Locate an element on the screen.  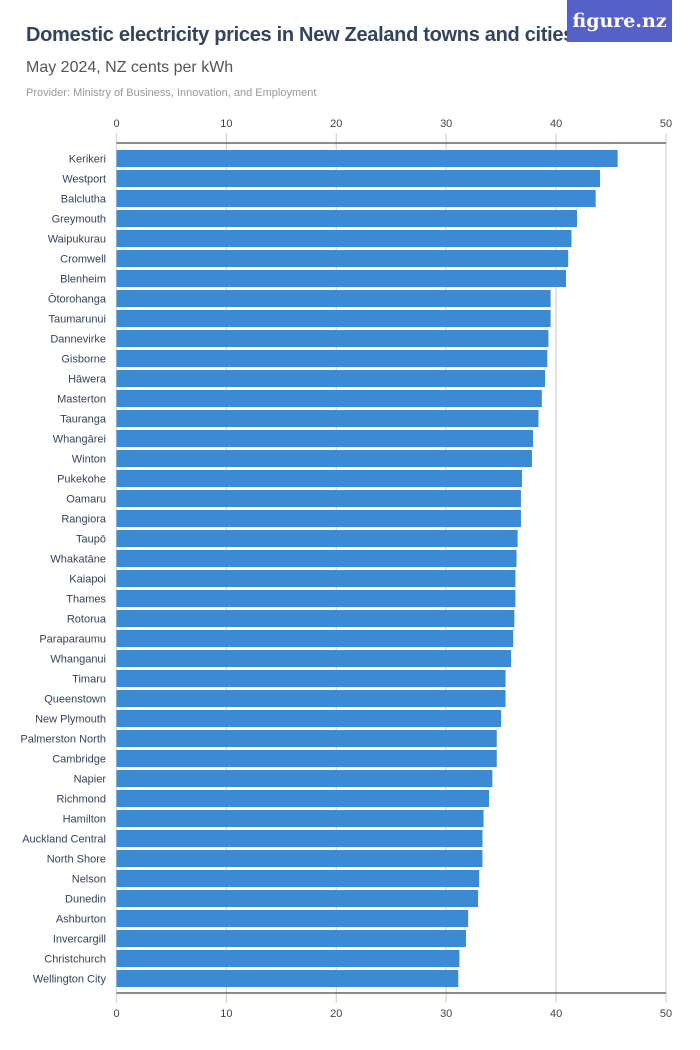
category-label: Blenheim is located at coordinates (83, 280).